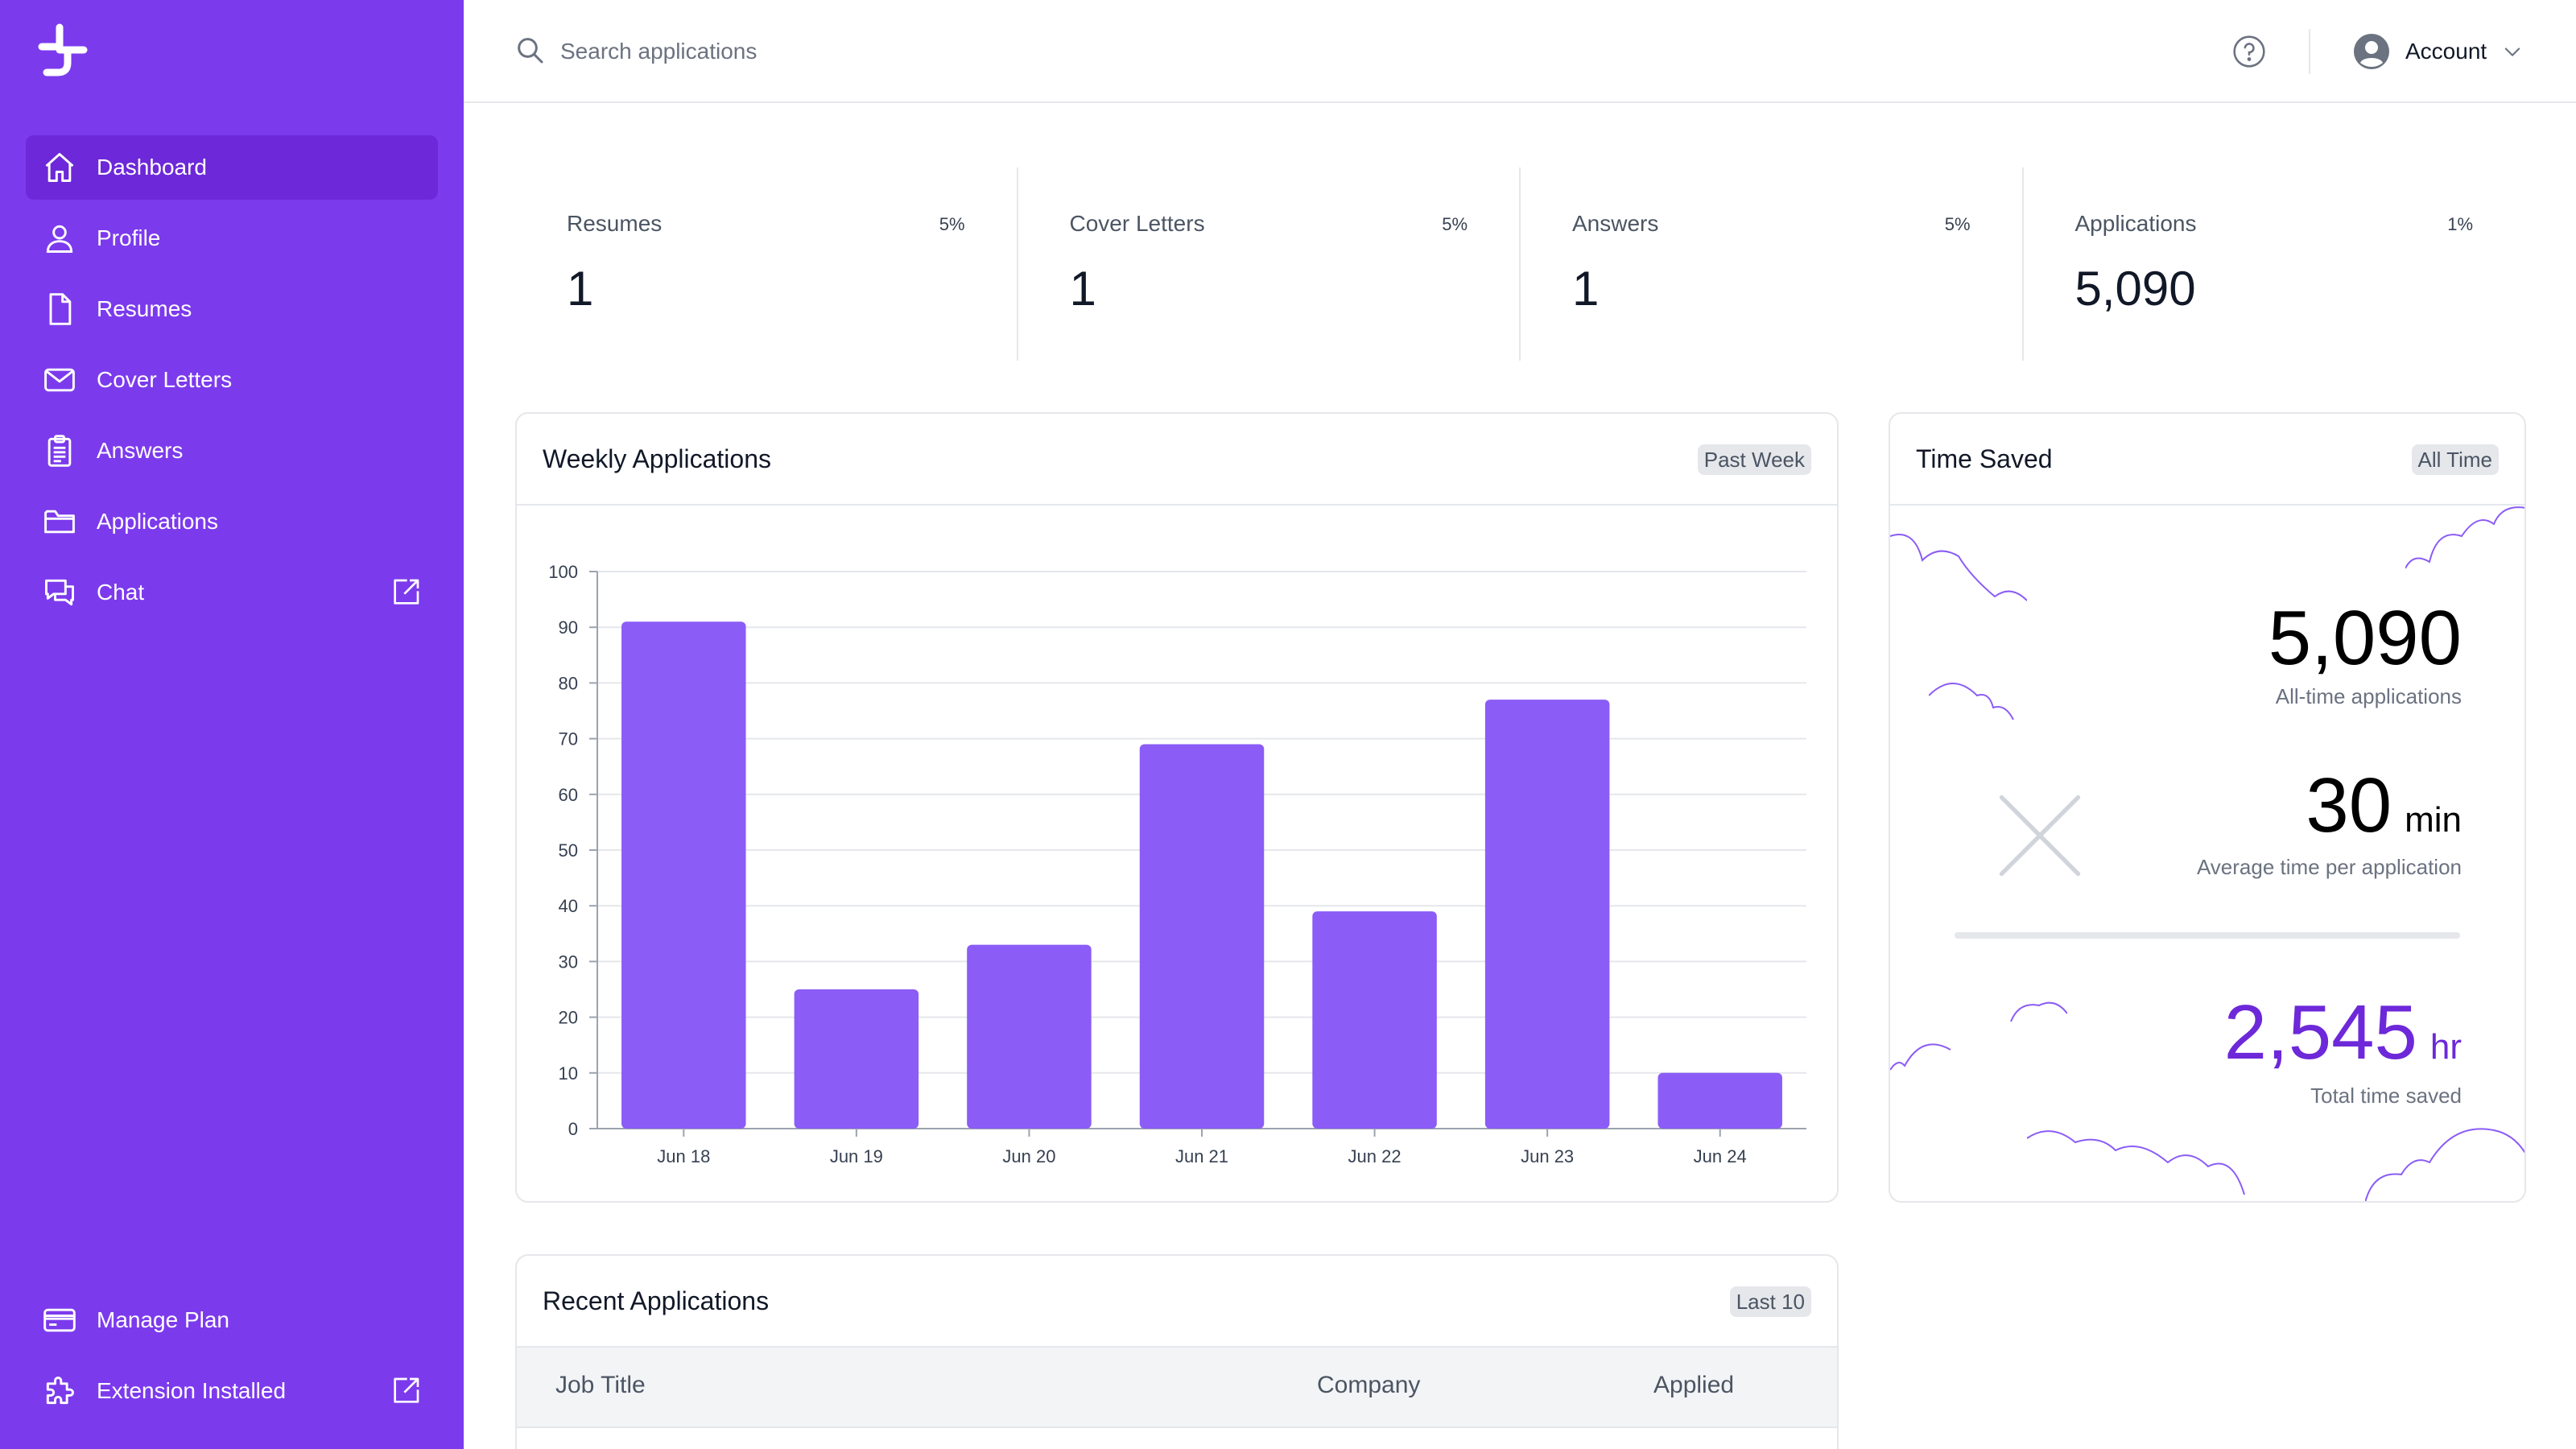  Describe the element at coordinates (2445, 1047) in the screenshot. I see `total-time-unit: hr` at that location.